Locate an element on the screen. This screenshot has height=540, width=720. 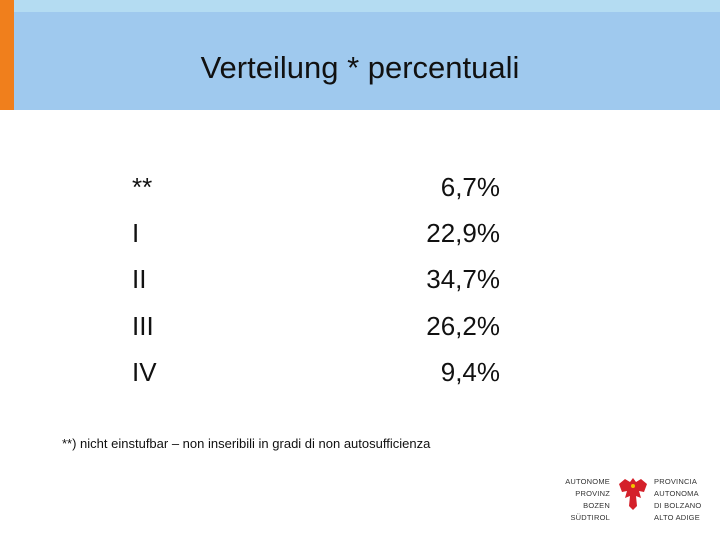
row-value: 26,2% is located at coordinates (463, 325).